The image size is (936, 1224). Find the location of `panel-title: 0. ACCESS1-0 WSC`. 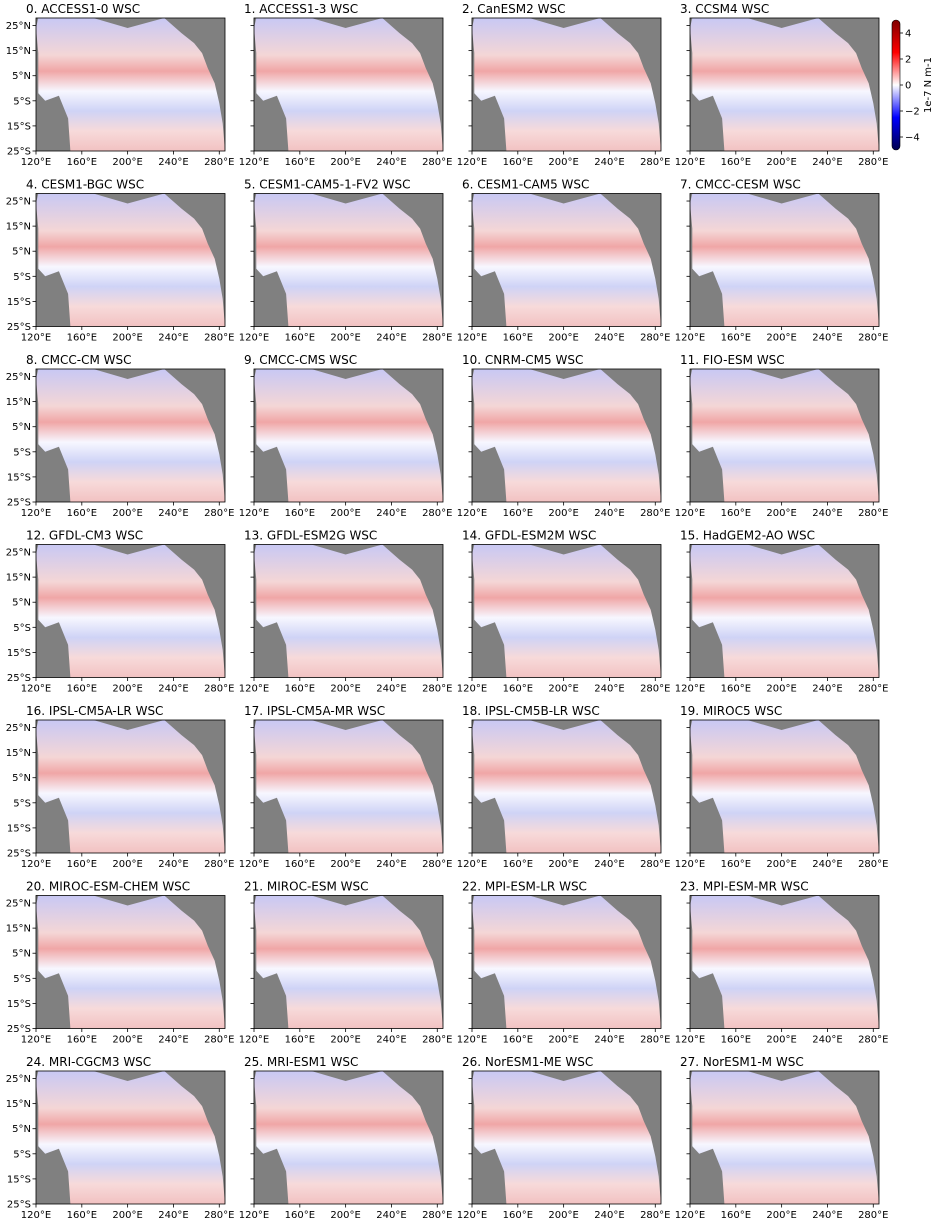

panel-title: 0. ACCESS1-0 WSC is located at coordinates (83, 9).